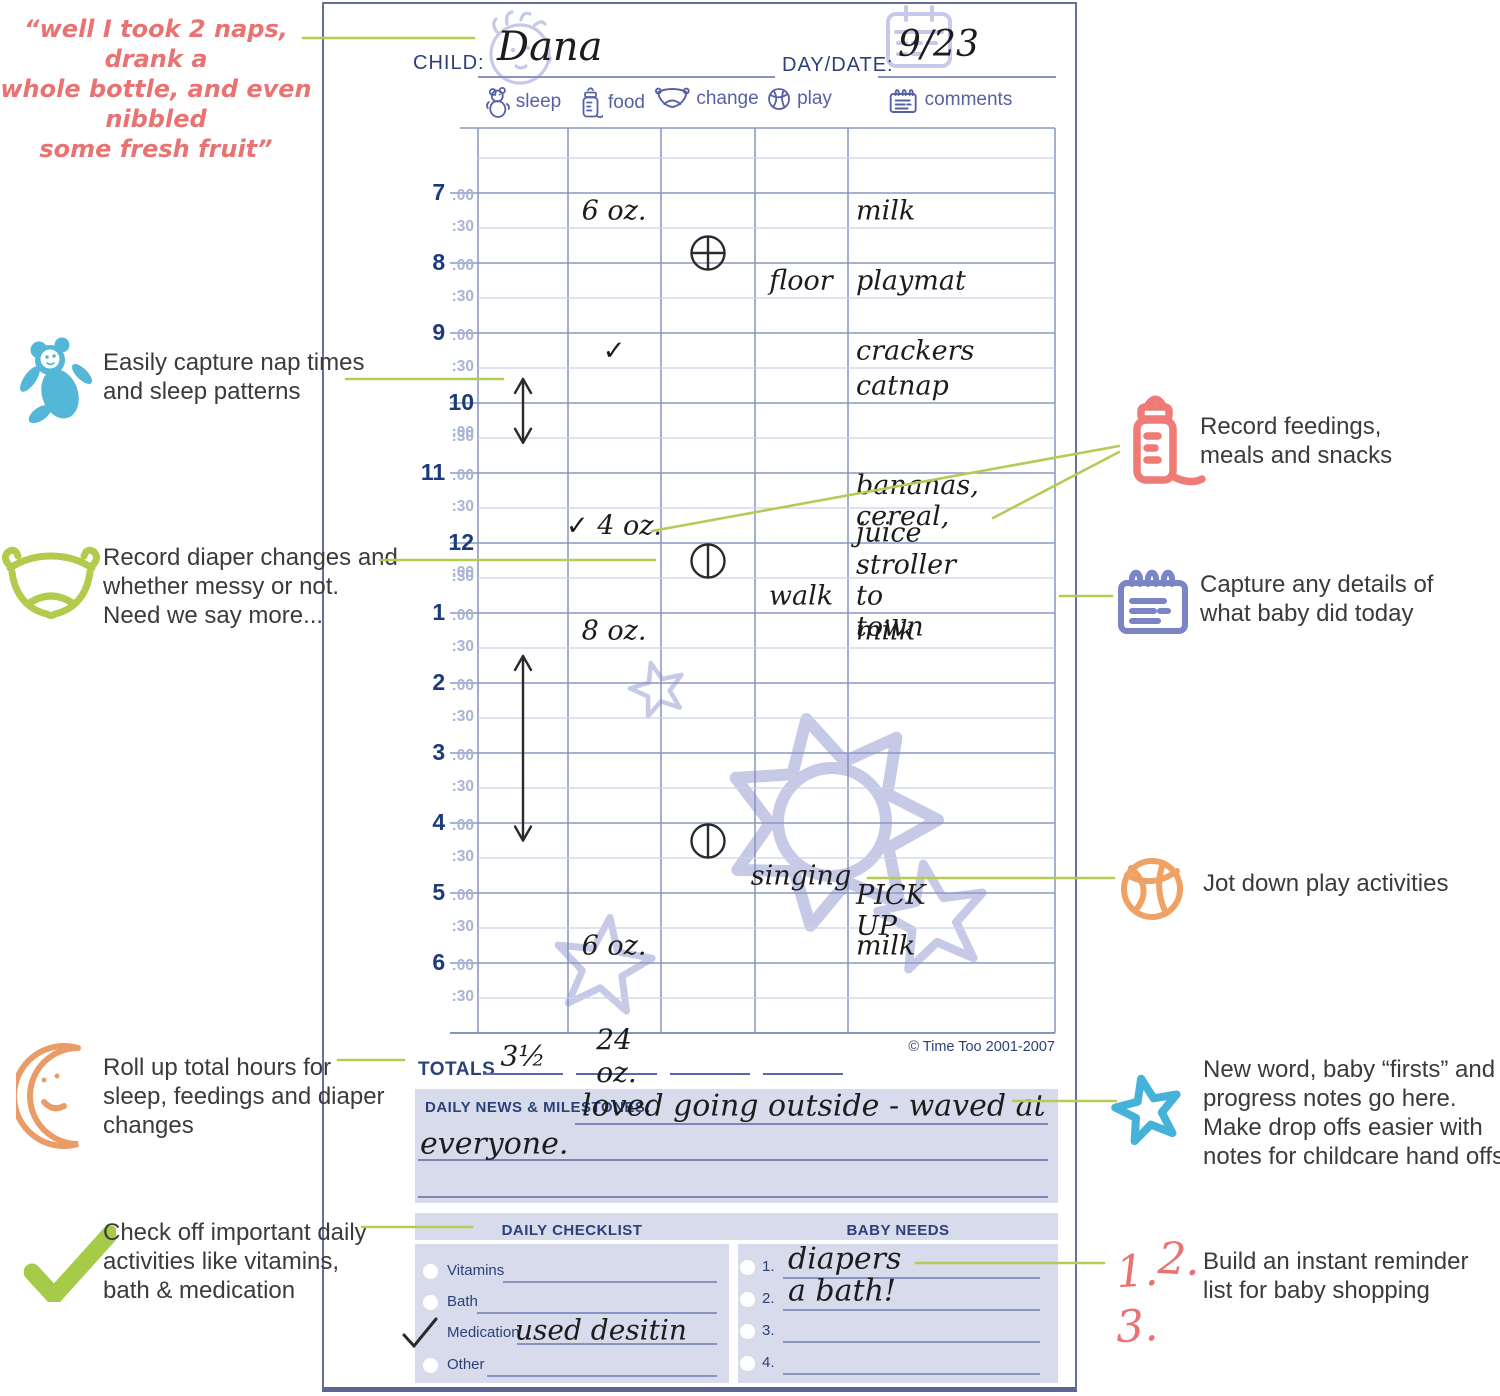 The image size is (1500, 1396). What do you see at coordinates (453, 682) in the screenshot?
I see `hour-label-2: 2 :00` at bounding box center [453, 682].